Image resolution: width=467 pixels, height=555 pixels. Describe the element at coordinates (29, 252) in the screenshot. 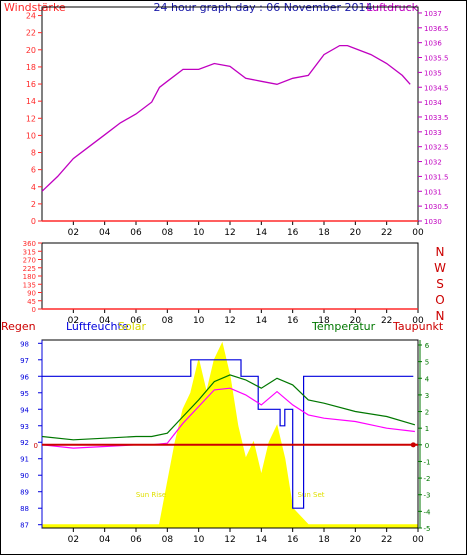

I see `direction-tick-label: 315` at that location.